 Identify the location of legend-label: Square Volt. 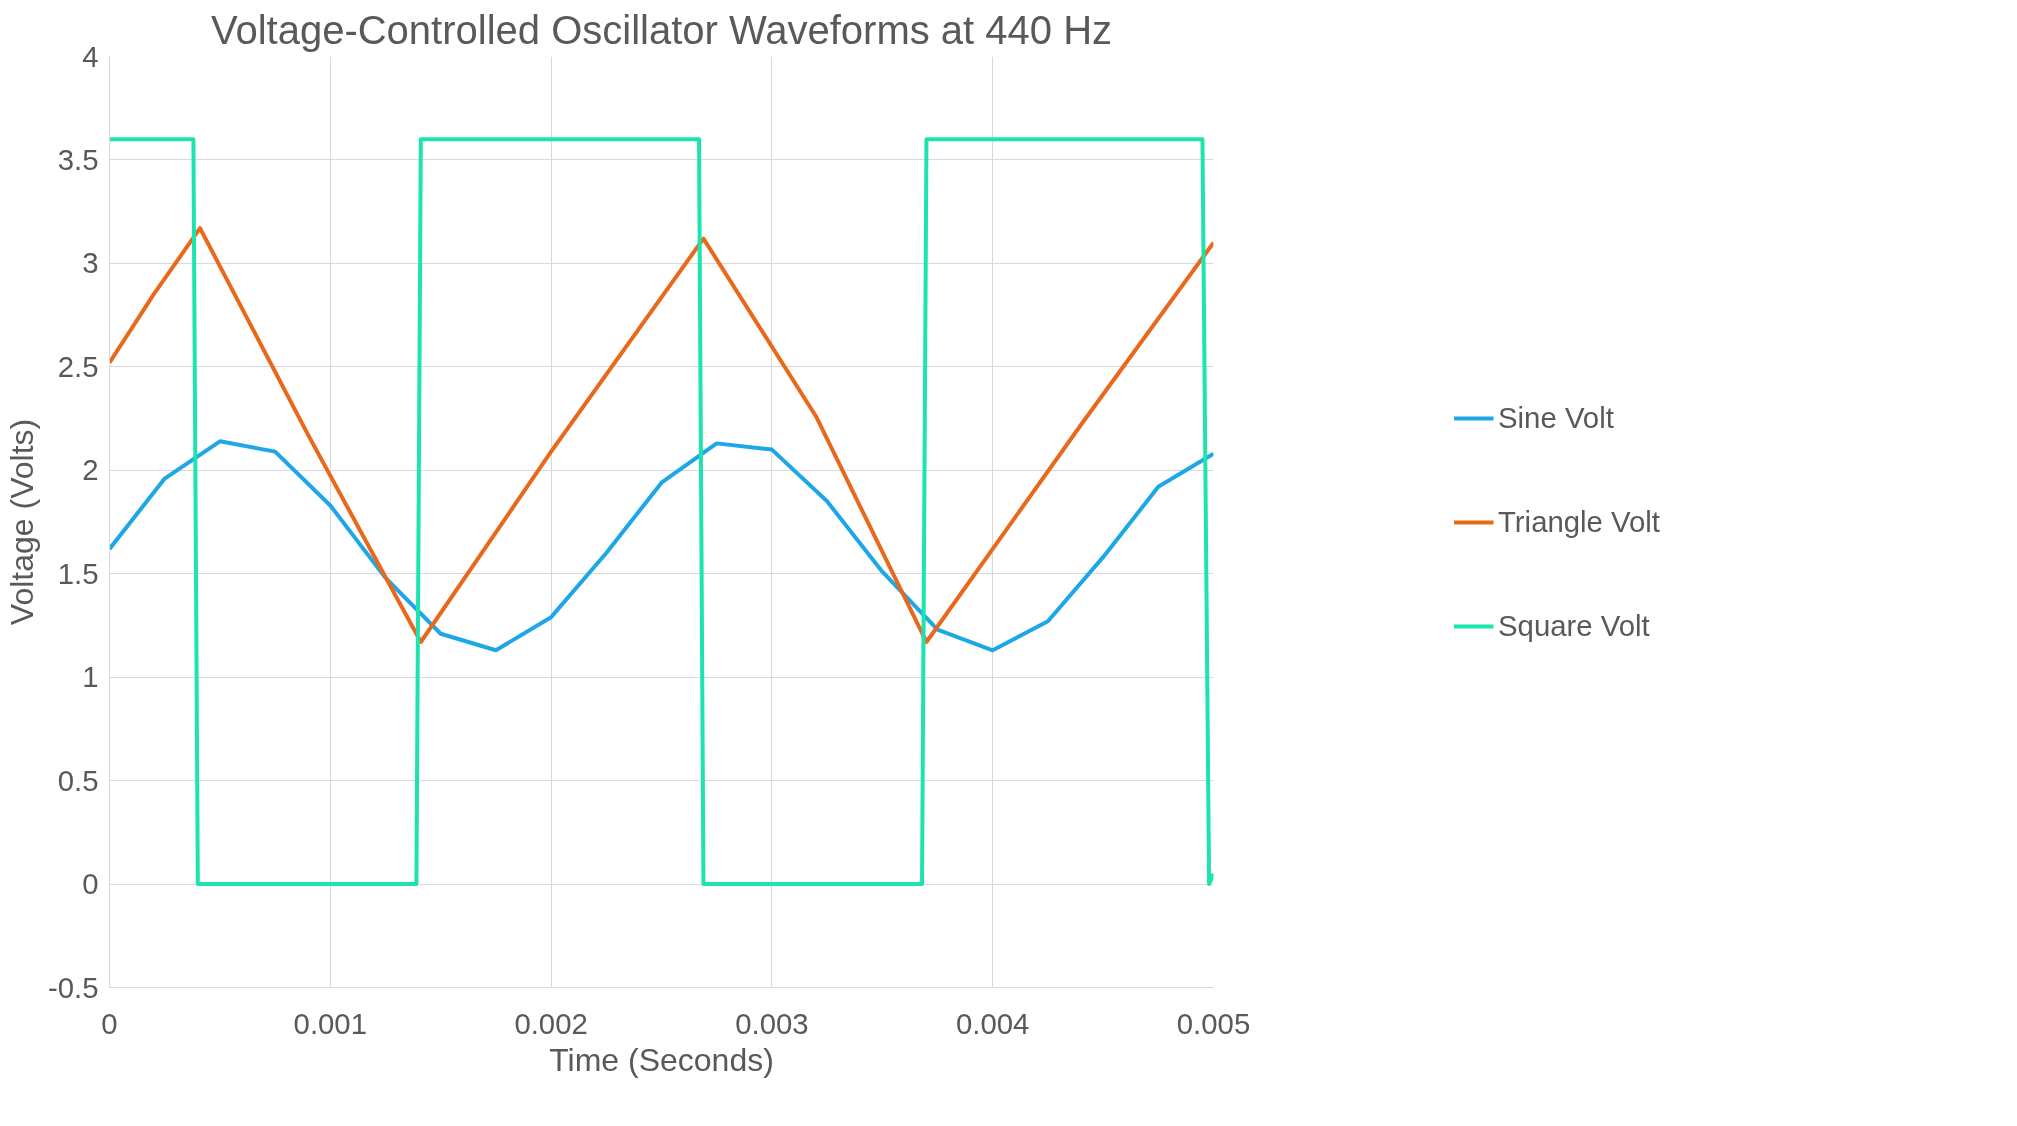
(1574, 625).